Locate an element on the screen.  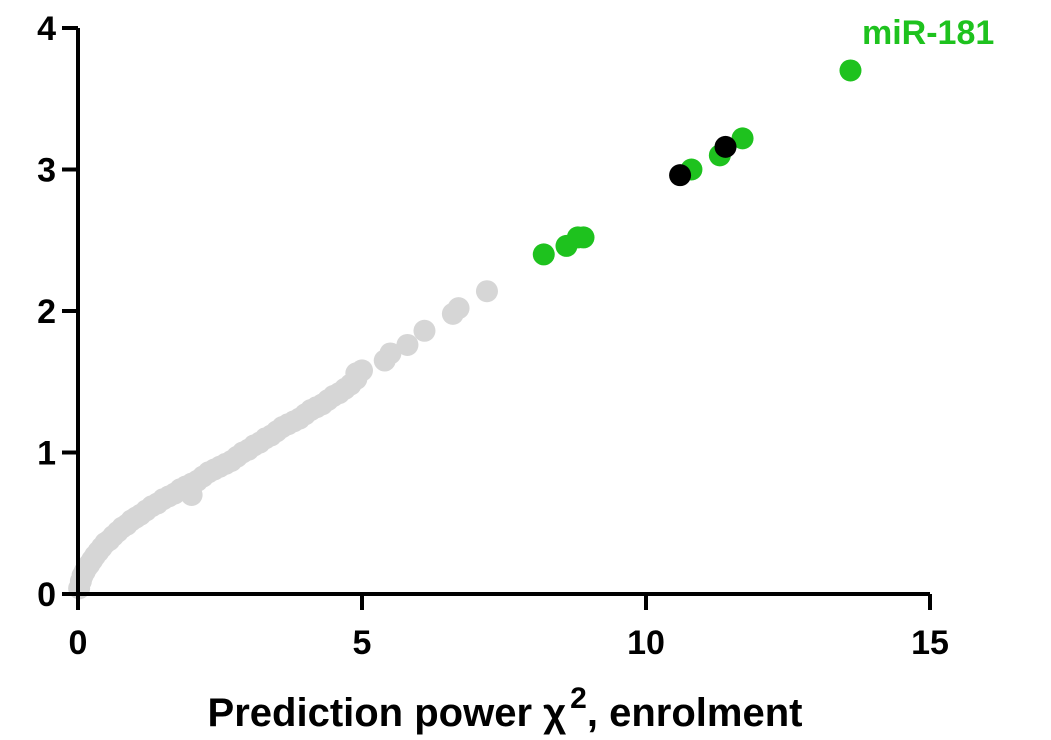
x-axis-title: Prediction power χ 2, enrolment is located at coordinates (505, 708).